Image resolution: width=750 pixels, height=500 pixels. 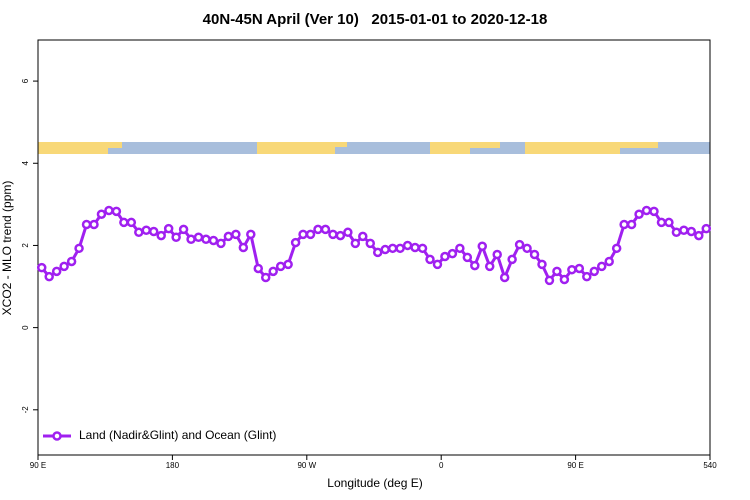 What do you see at coordinates (374, 483) in the screenshot?
I see `x-axis-label: Longitude (deg E)` at bounding box center [374, 483].